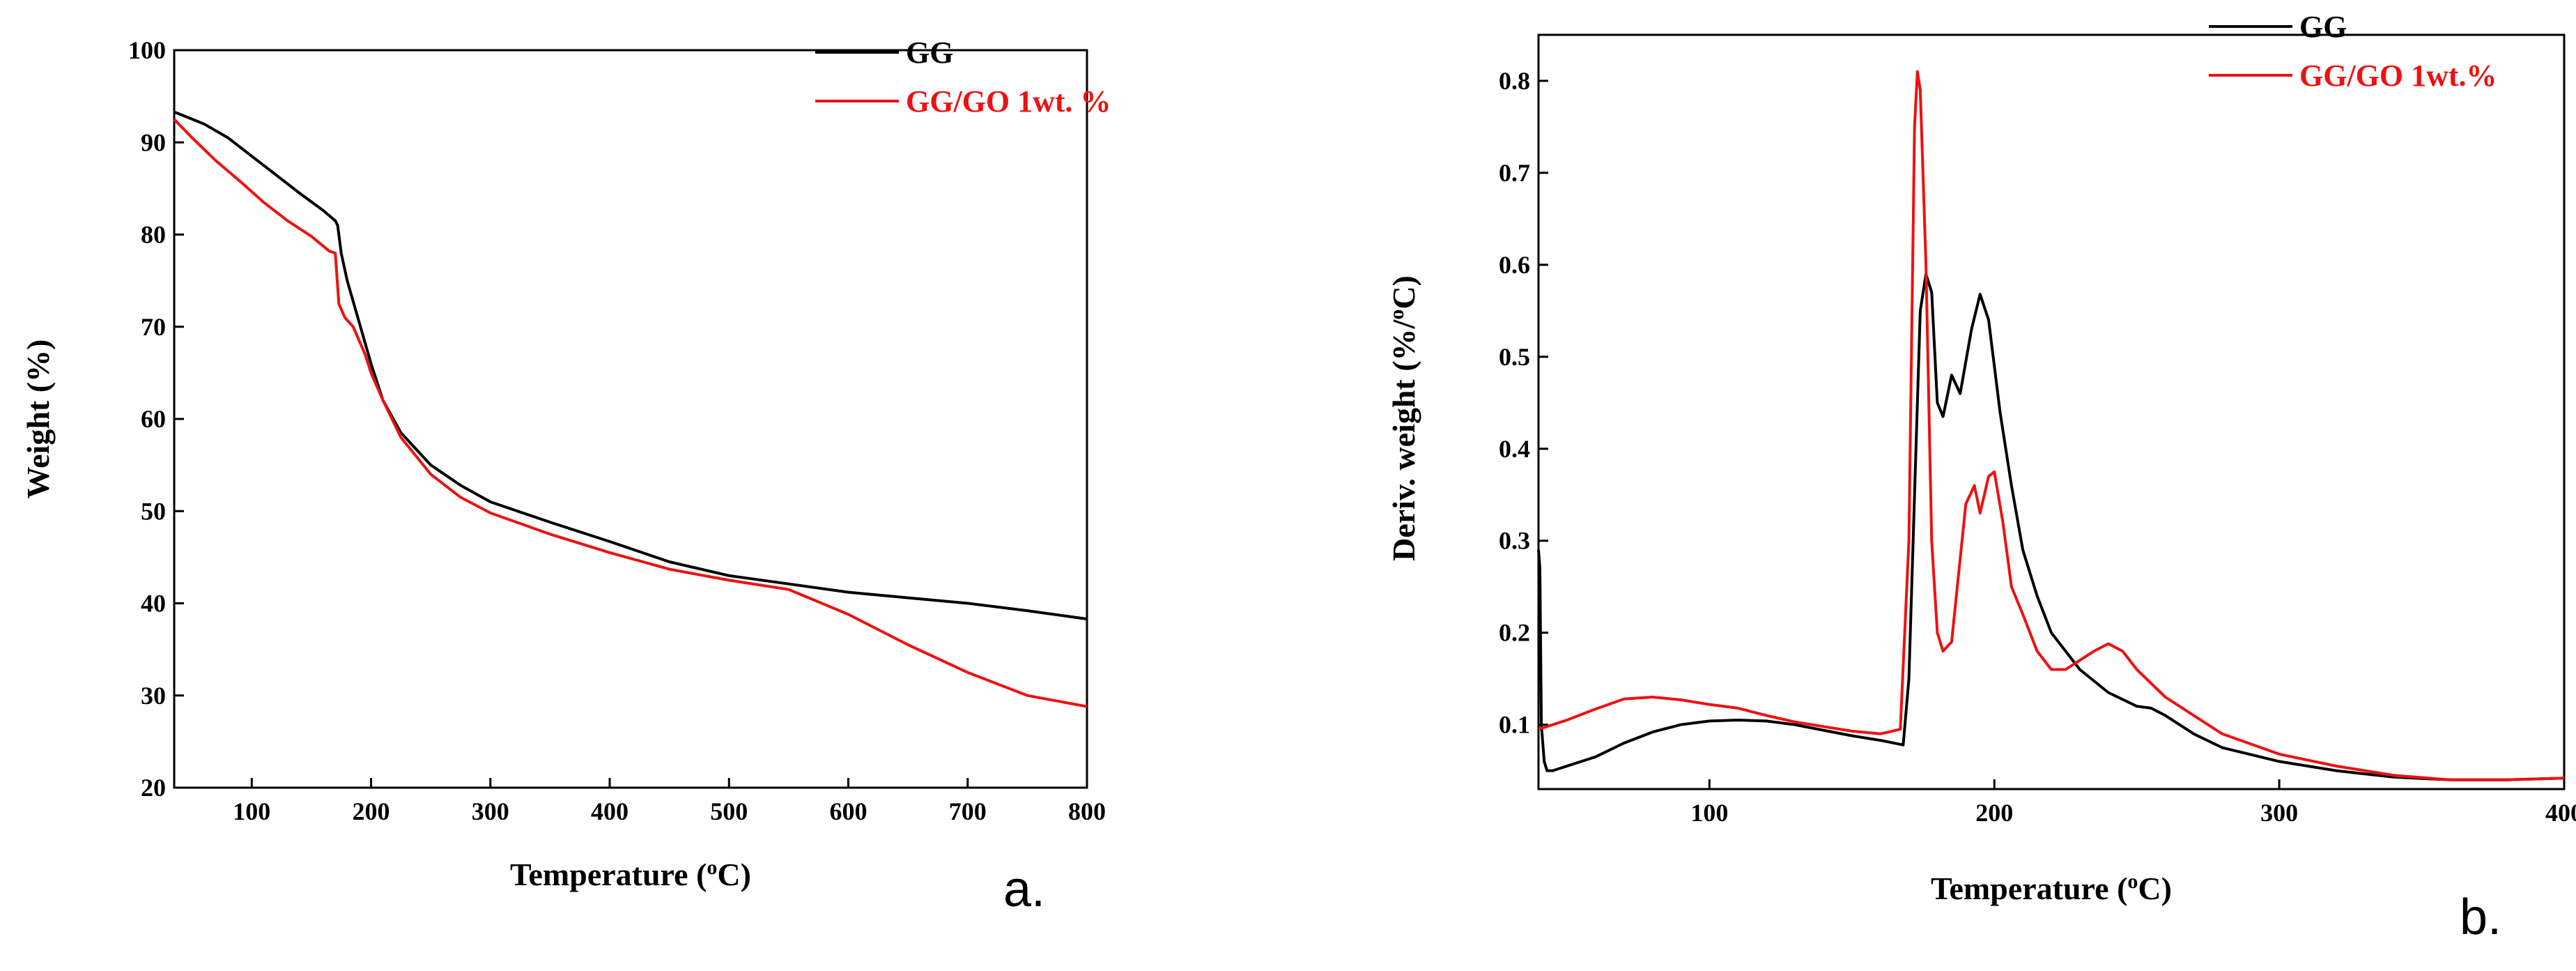  Describe the element at coordinates (1087, 811) in the screenshot. I see `chart-a-xtick-label: 800` at that location.